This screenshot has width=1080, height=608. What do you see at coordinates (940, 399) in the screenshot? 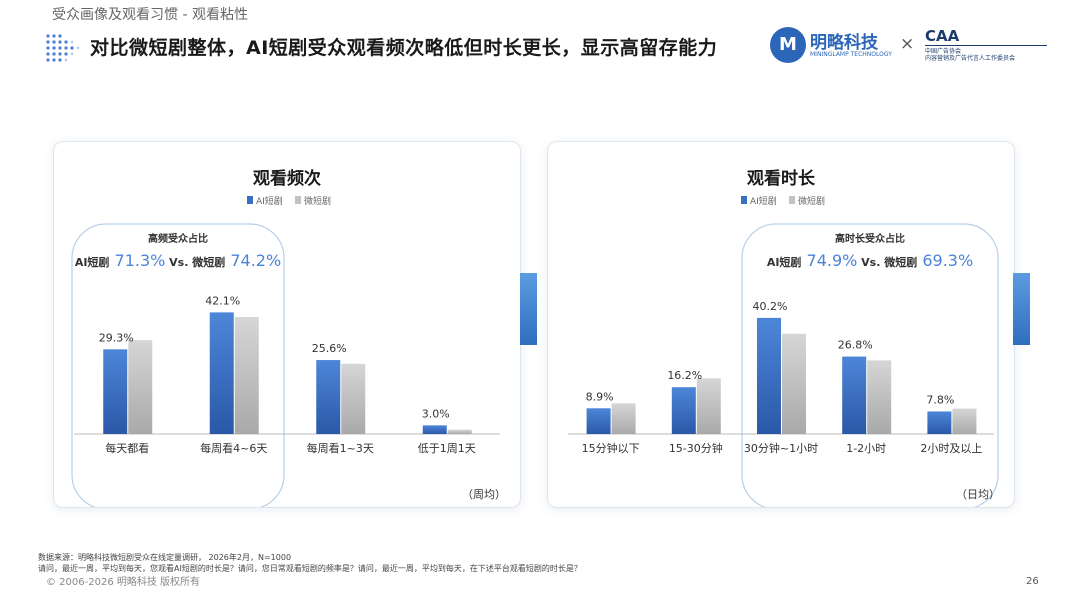
I see `data-label-ai: 7.8%` at bounding box center [940, 399].